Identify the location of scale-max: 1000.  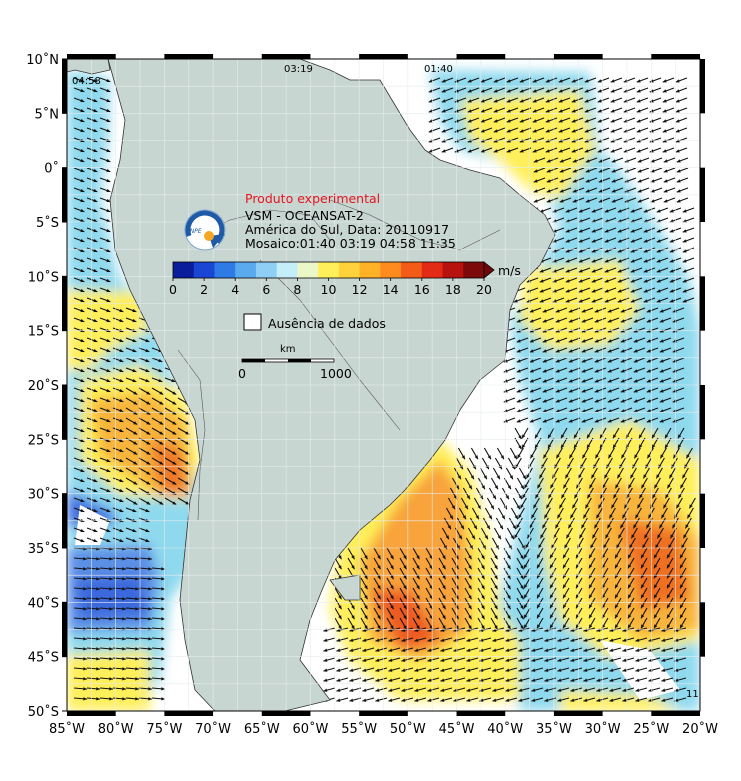
(336, 373).